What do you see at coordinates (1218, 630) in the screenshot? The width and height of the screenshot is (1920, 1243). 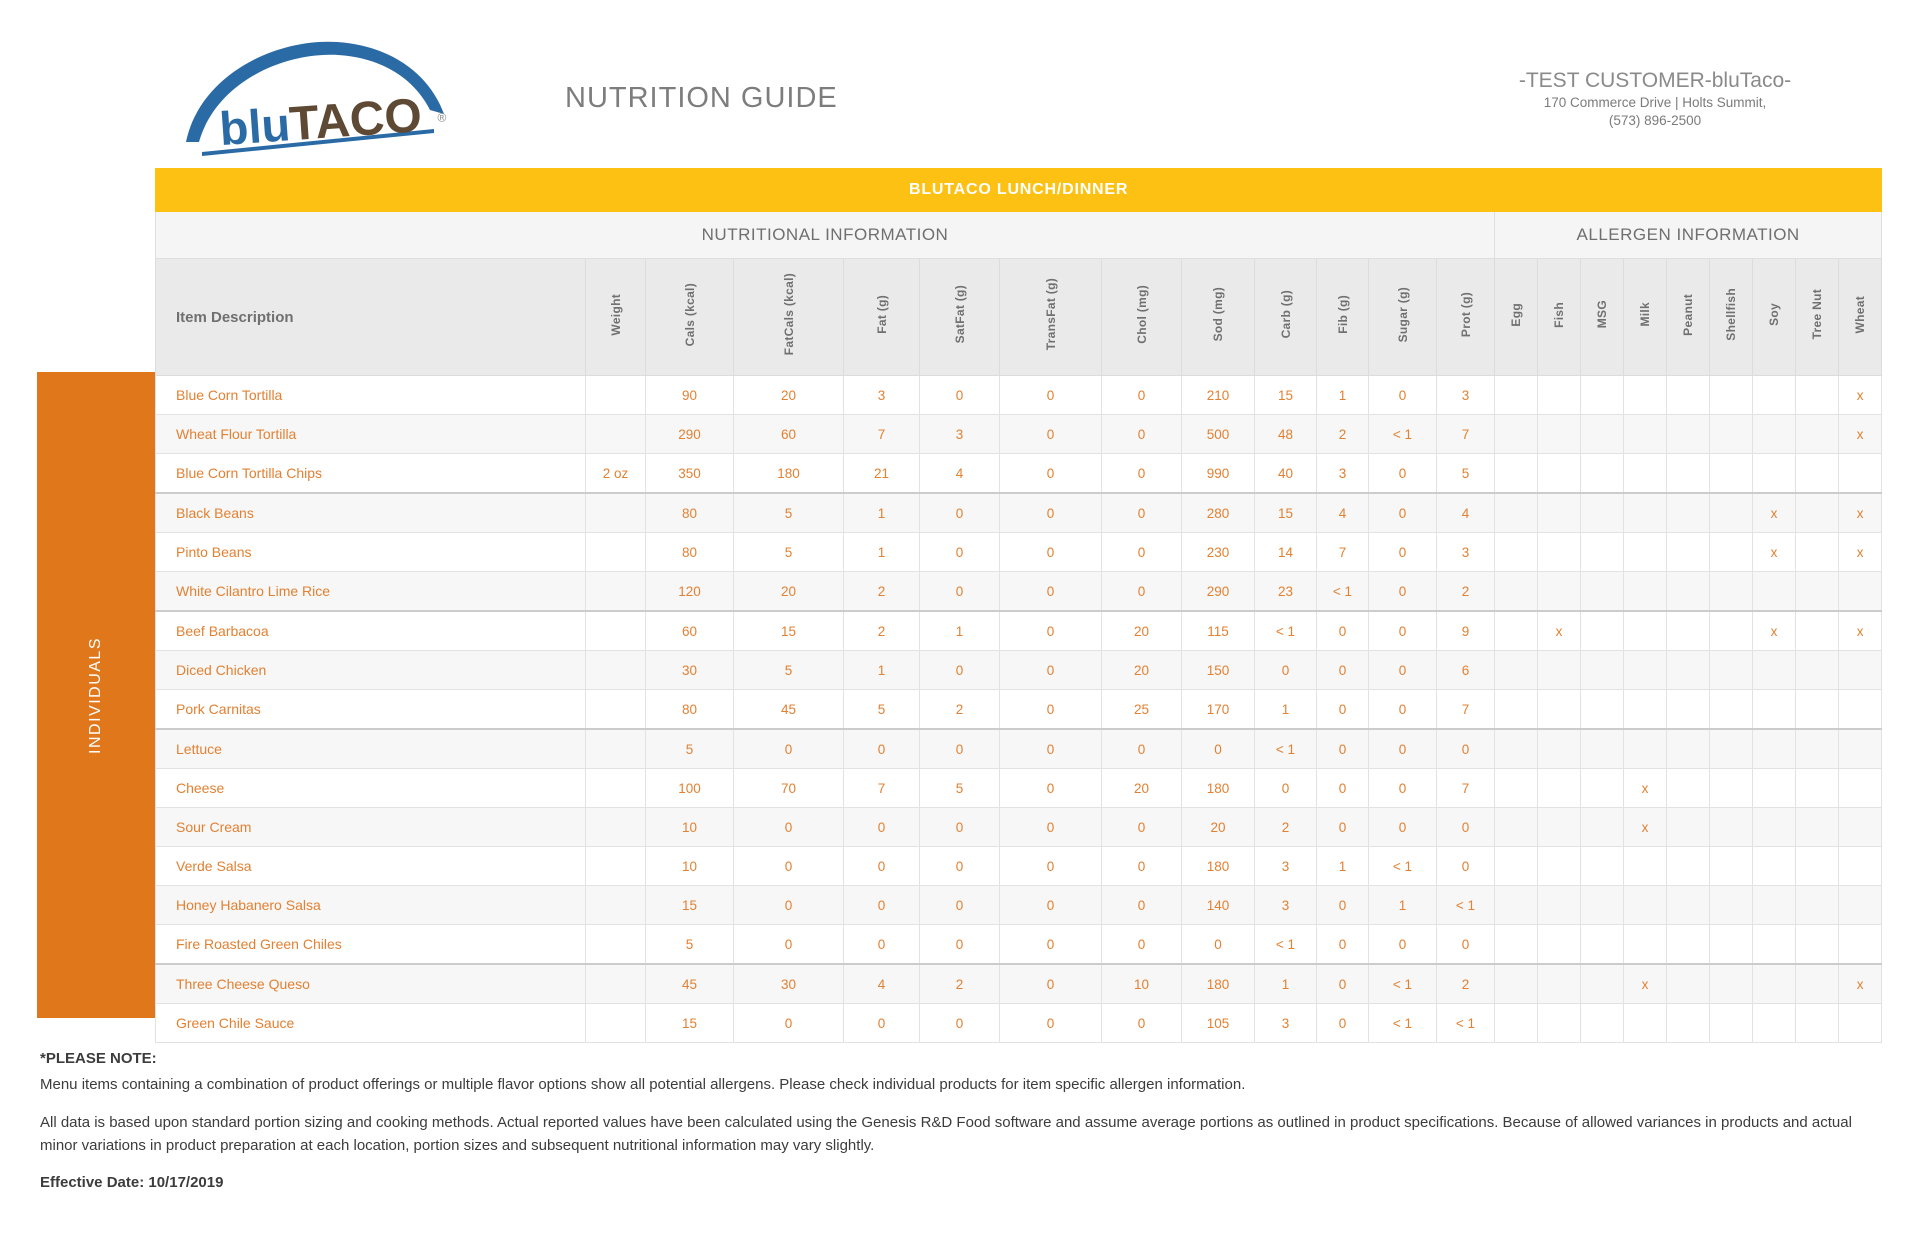 I see `value-cell: 115` at bounding box center [1218, 630].